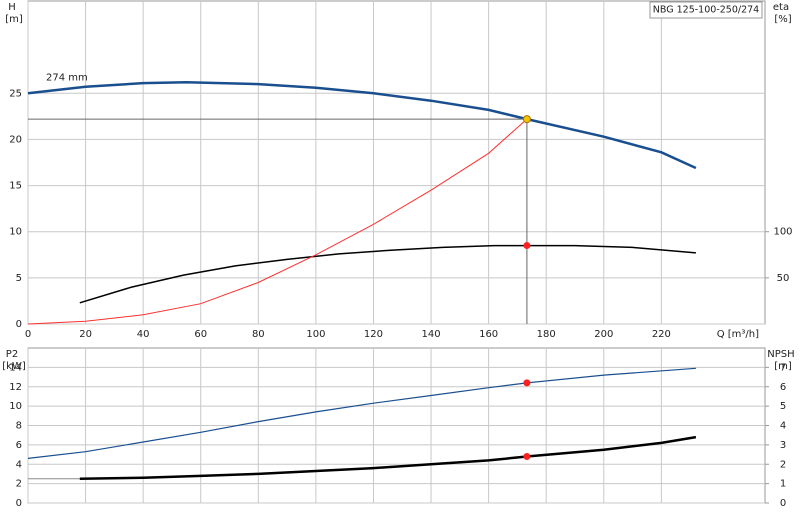 The width and height of the screenshot is (800, 520). I want to click on x-tick-label: 140, so click(431, 334).